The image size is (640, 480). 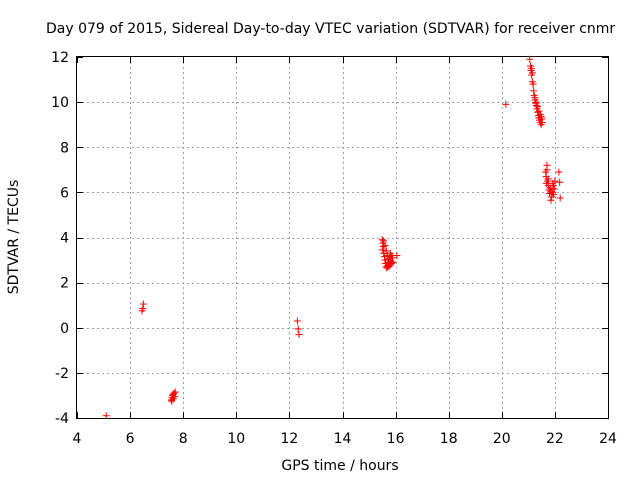 What do you see at coordinates (339, 466) in the screenshot?
I see `x-axis-label: GPS time / hours` at bounding box center [339, 466].